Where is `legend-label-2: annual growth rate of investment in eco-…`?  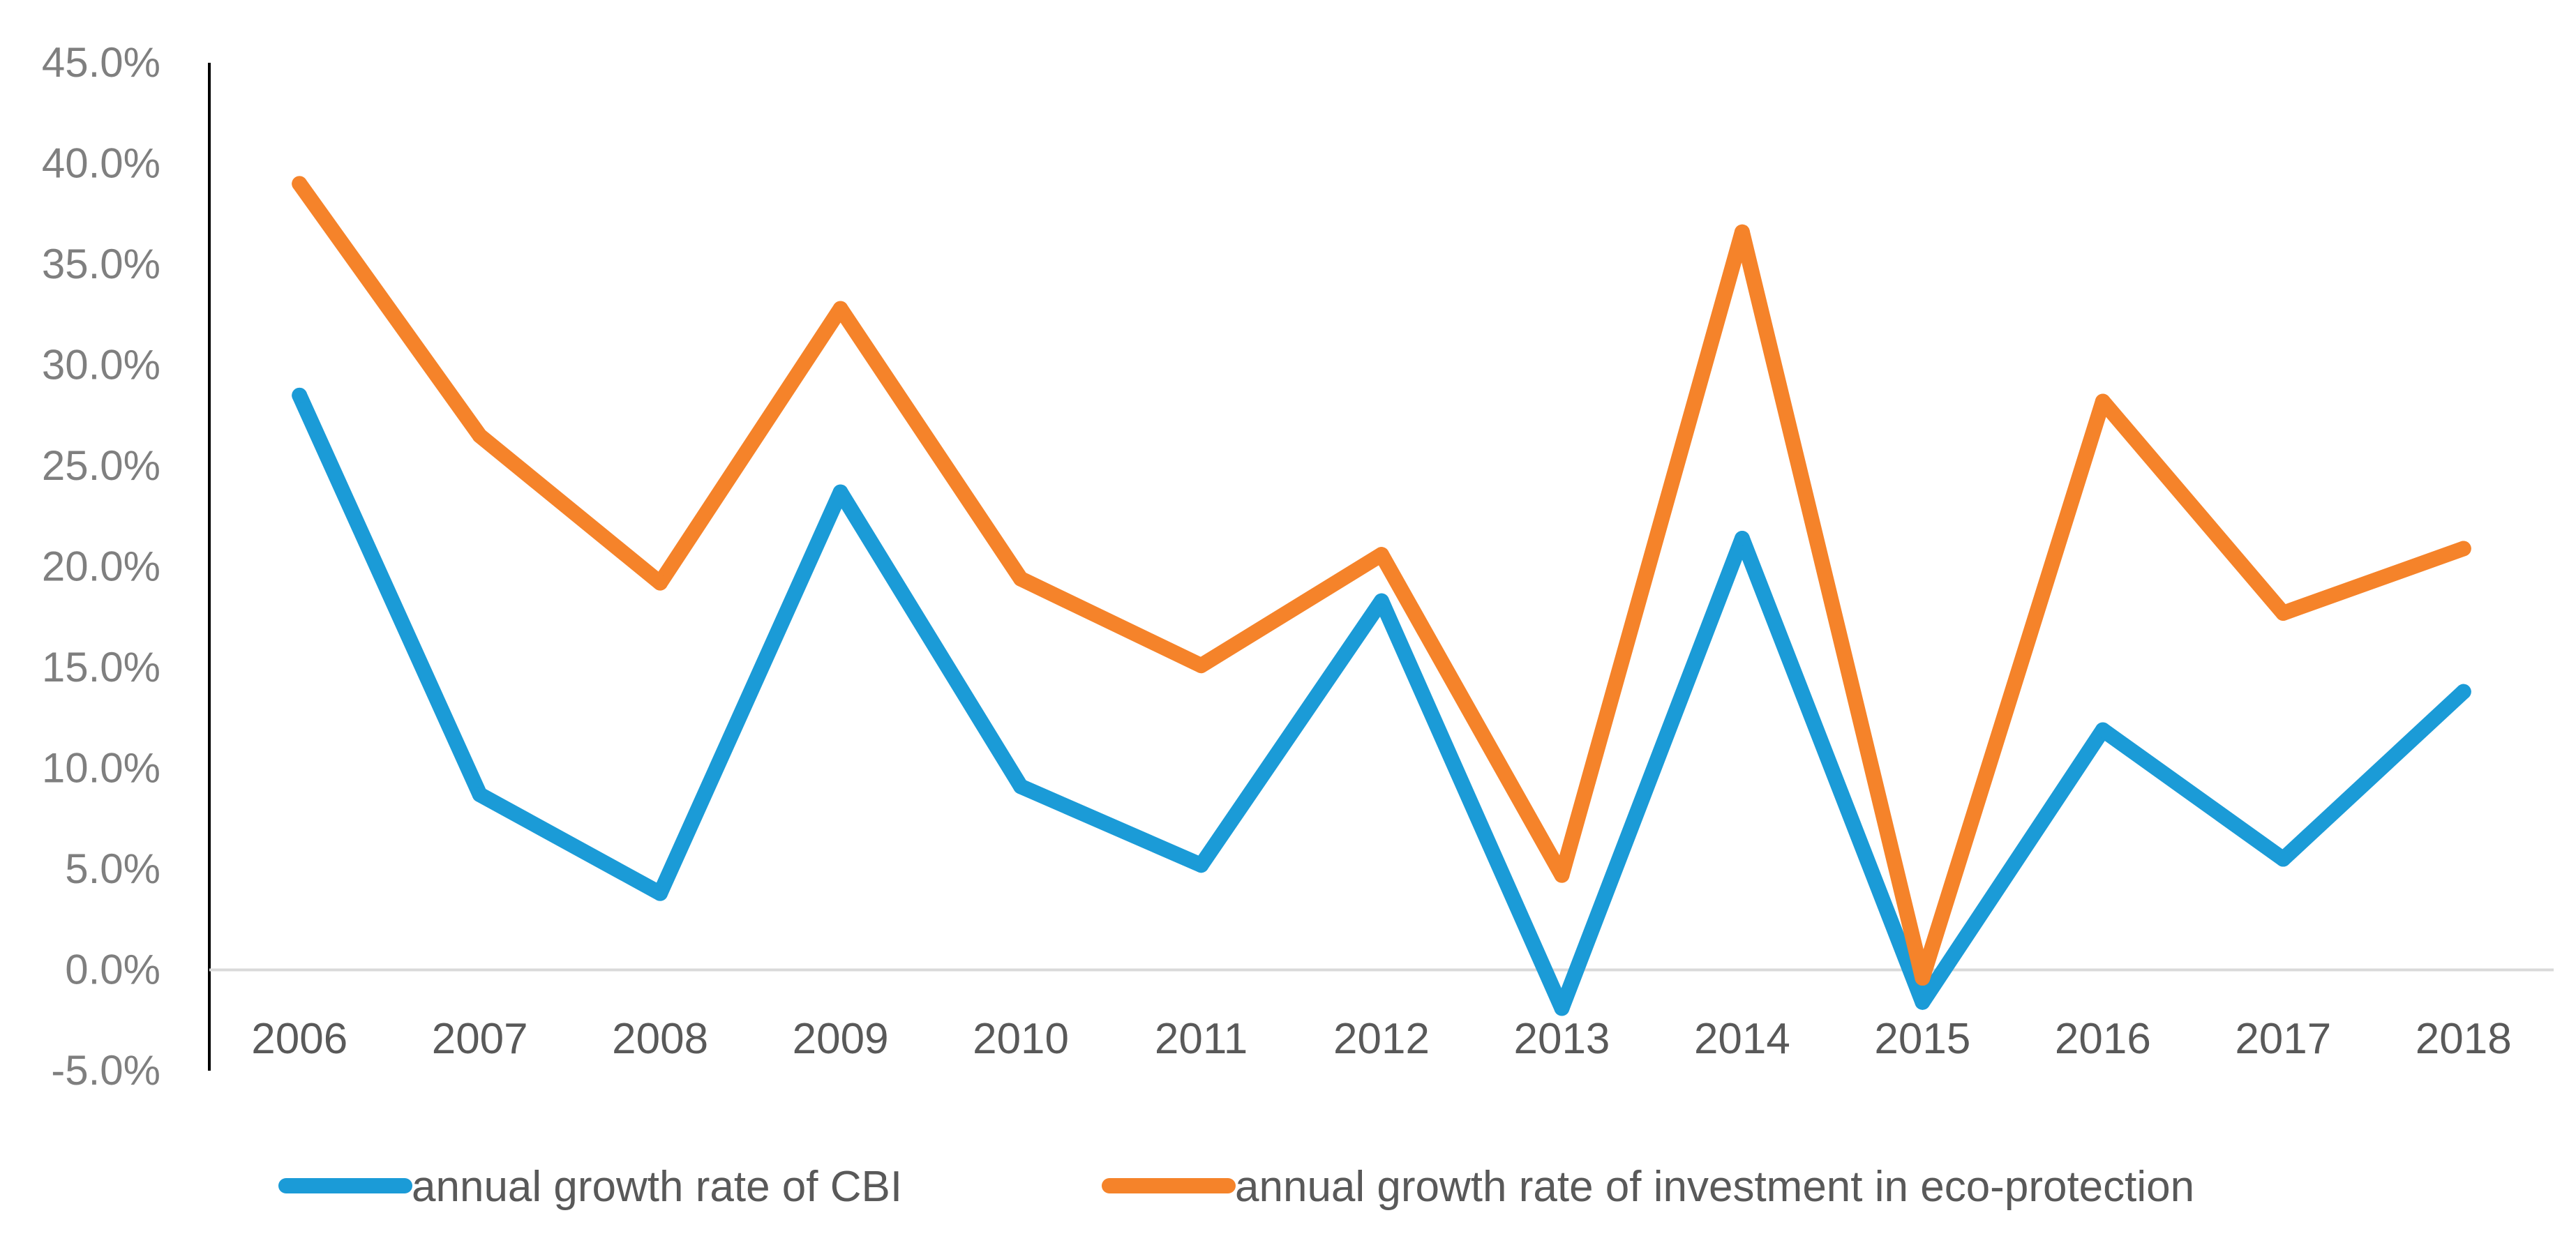
legend-label-2: annual growth rate of investment in eco-… is located at coordinates (1715, 1187).